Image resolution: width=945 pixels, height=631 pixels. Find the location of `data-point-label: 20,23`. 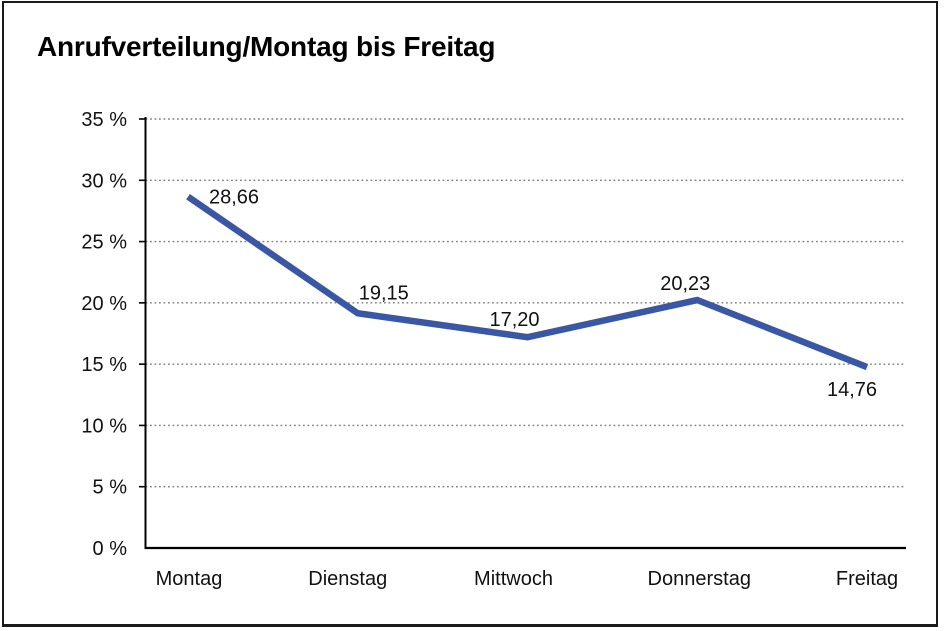

data-point-label: 20,23 is located at coordinates (685, 284).